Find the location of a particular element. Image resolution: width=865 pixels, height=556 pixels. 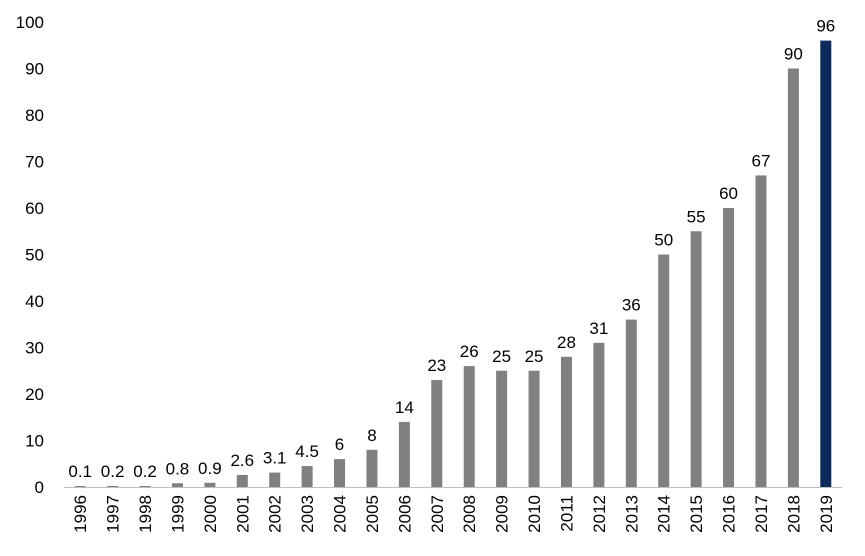

data-label-2005: 8 is located at coordinates (371, 435).